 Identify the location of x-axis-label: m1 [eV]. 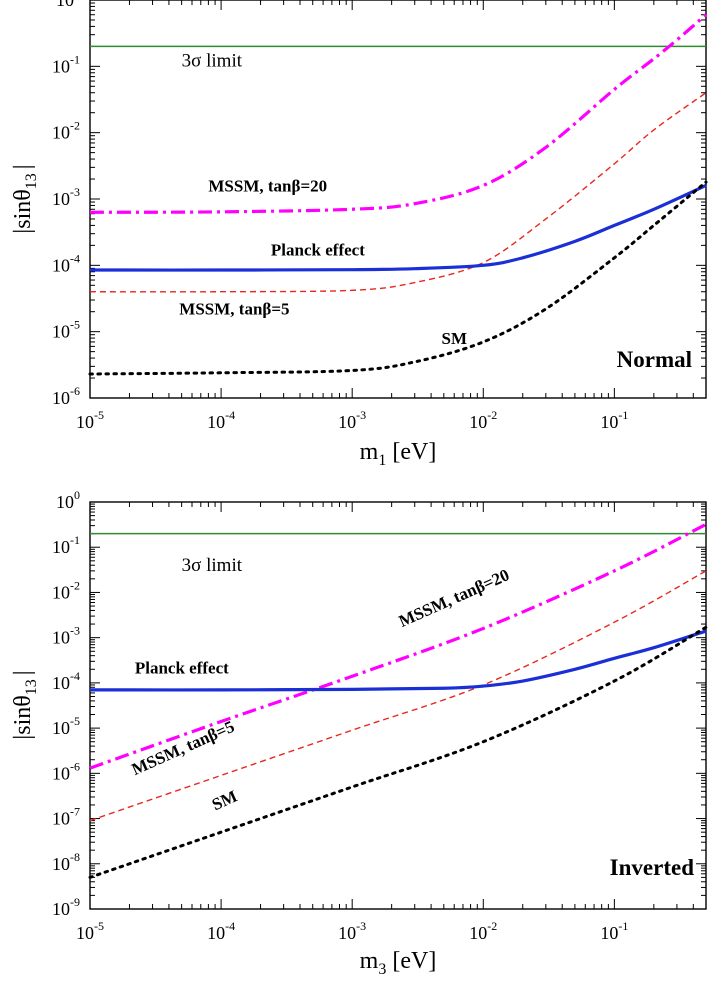
(398, 454).